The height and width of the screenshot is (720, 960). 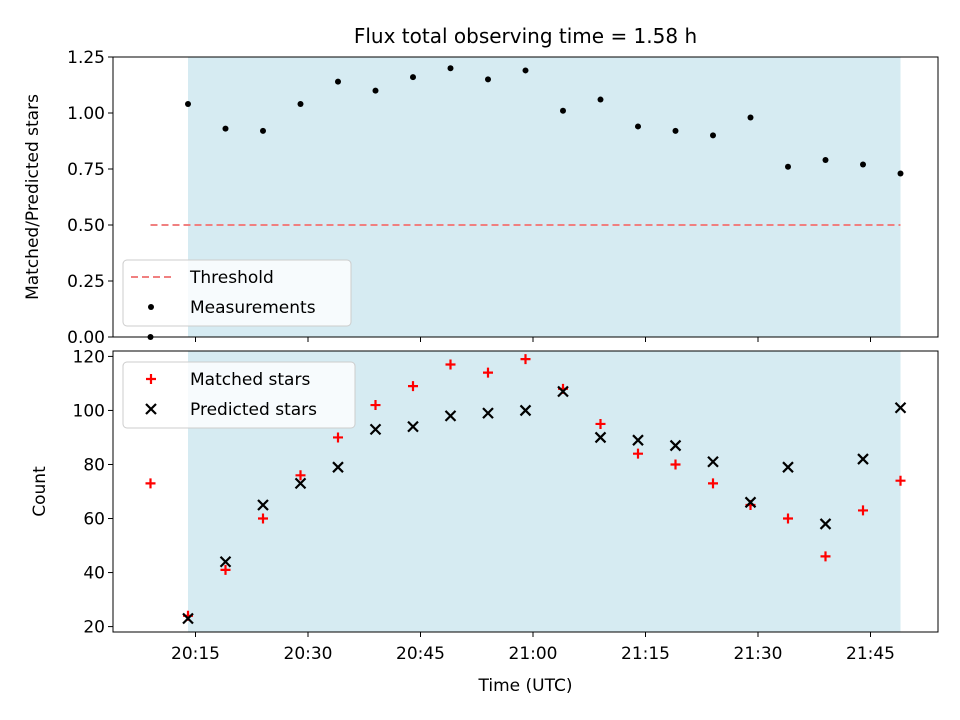 What do you see at coordinates (151, 379) in the screenshot?
I see `legend-matched-swatch` at bounding box center [151, 379].